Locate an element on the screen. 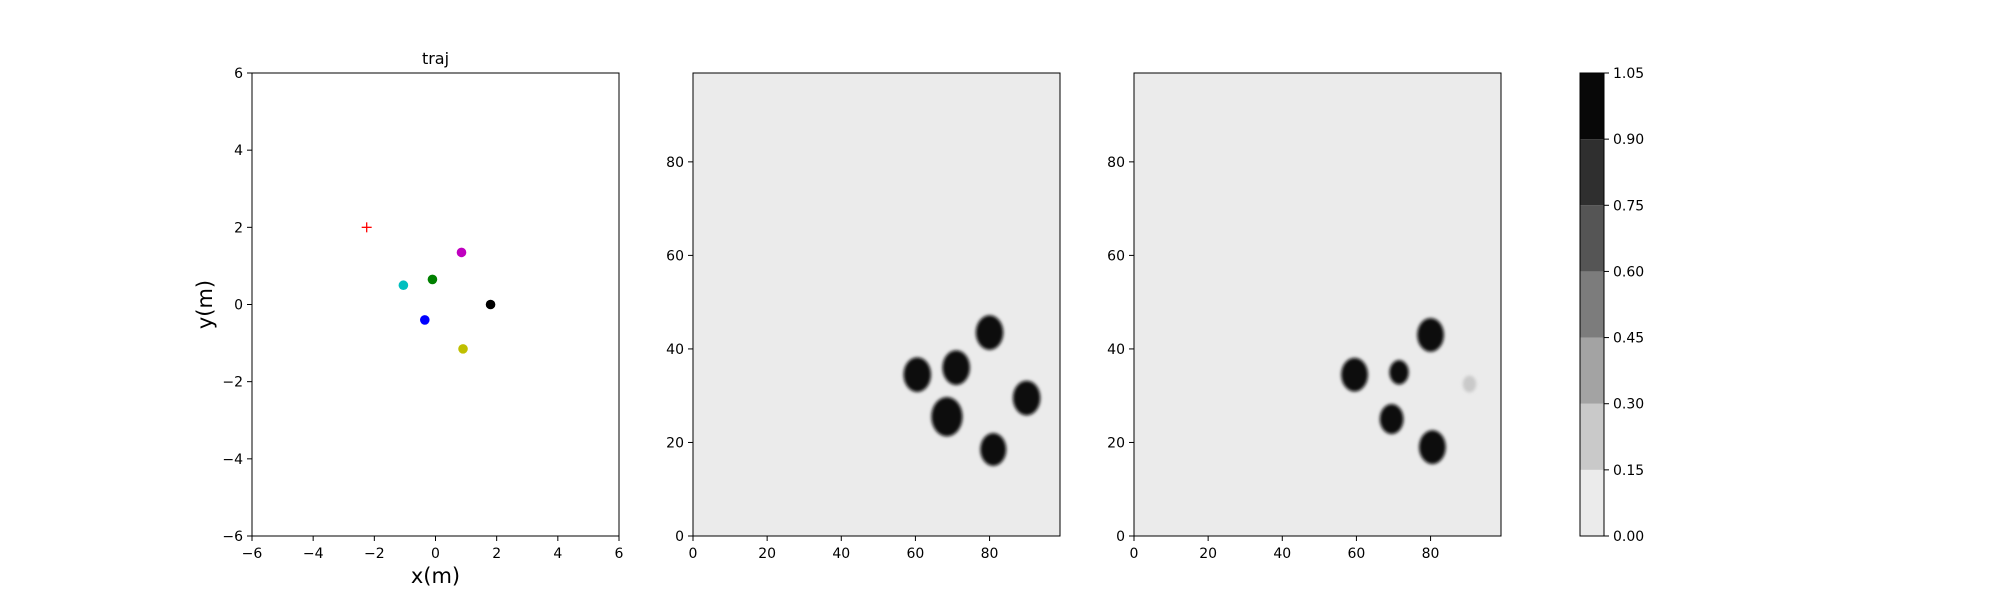 The width and height of the screenshot is (2000, 600). colorbar-tick-label: 0.90 is located at coordinates (1628, 140).